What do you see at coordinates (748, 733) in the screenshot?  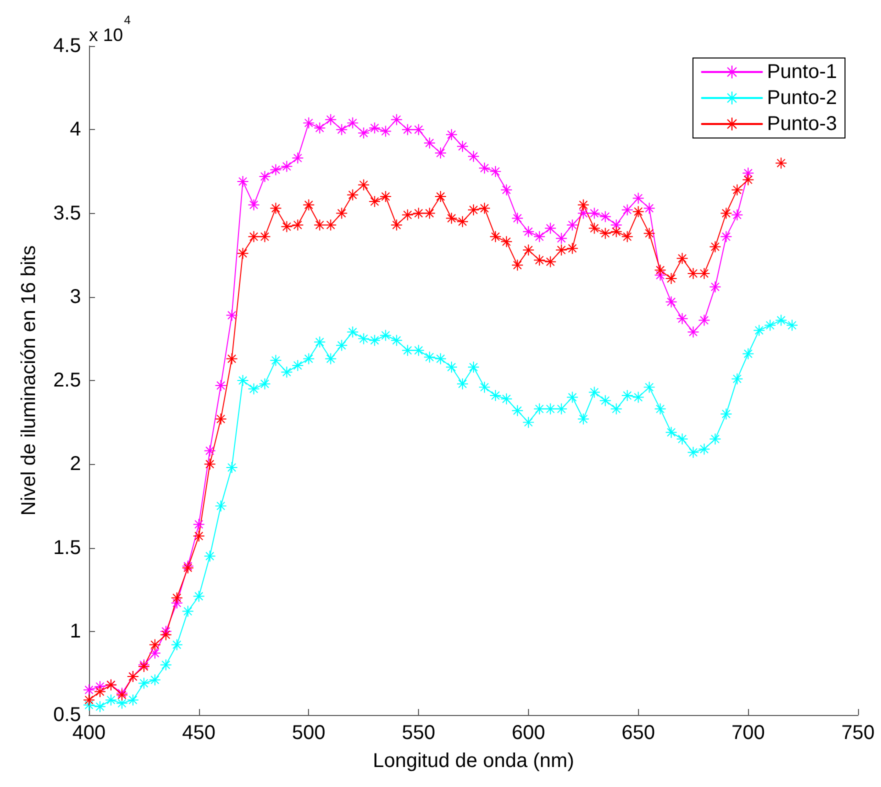 I see `x-tick-label: 700` at bounding box center [748, 733].